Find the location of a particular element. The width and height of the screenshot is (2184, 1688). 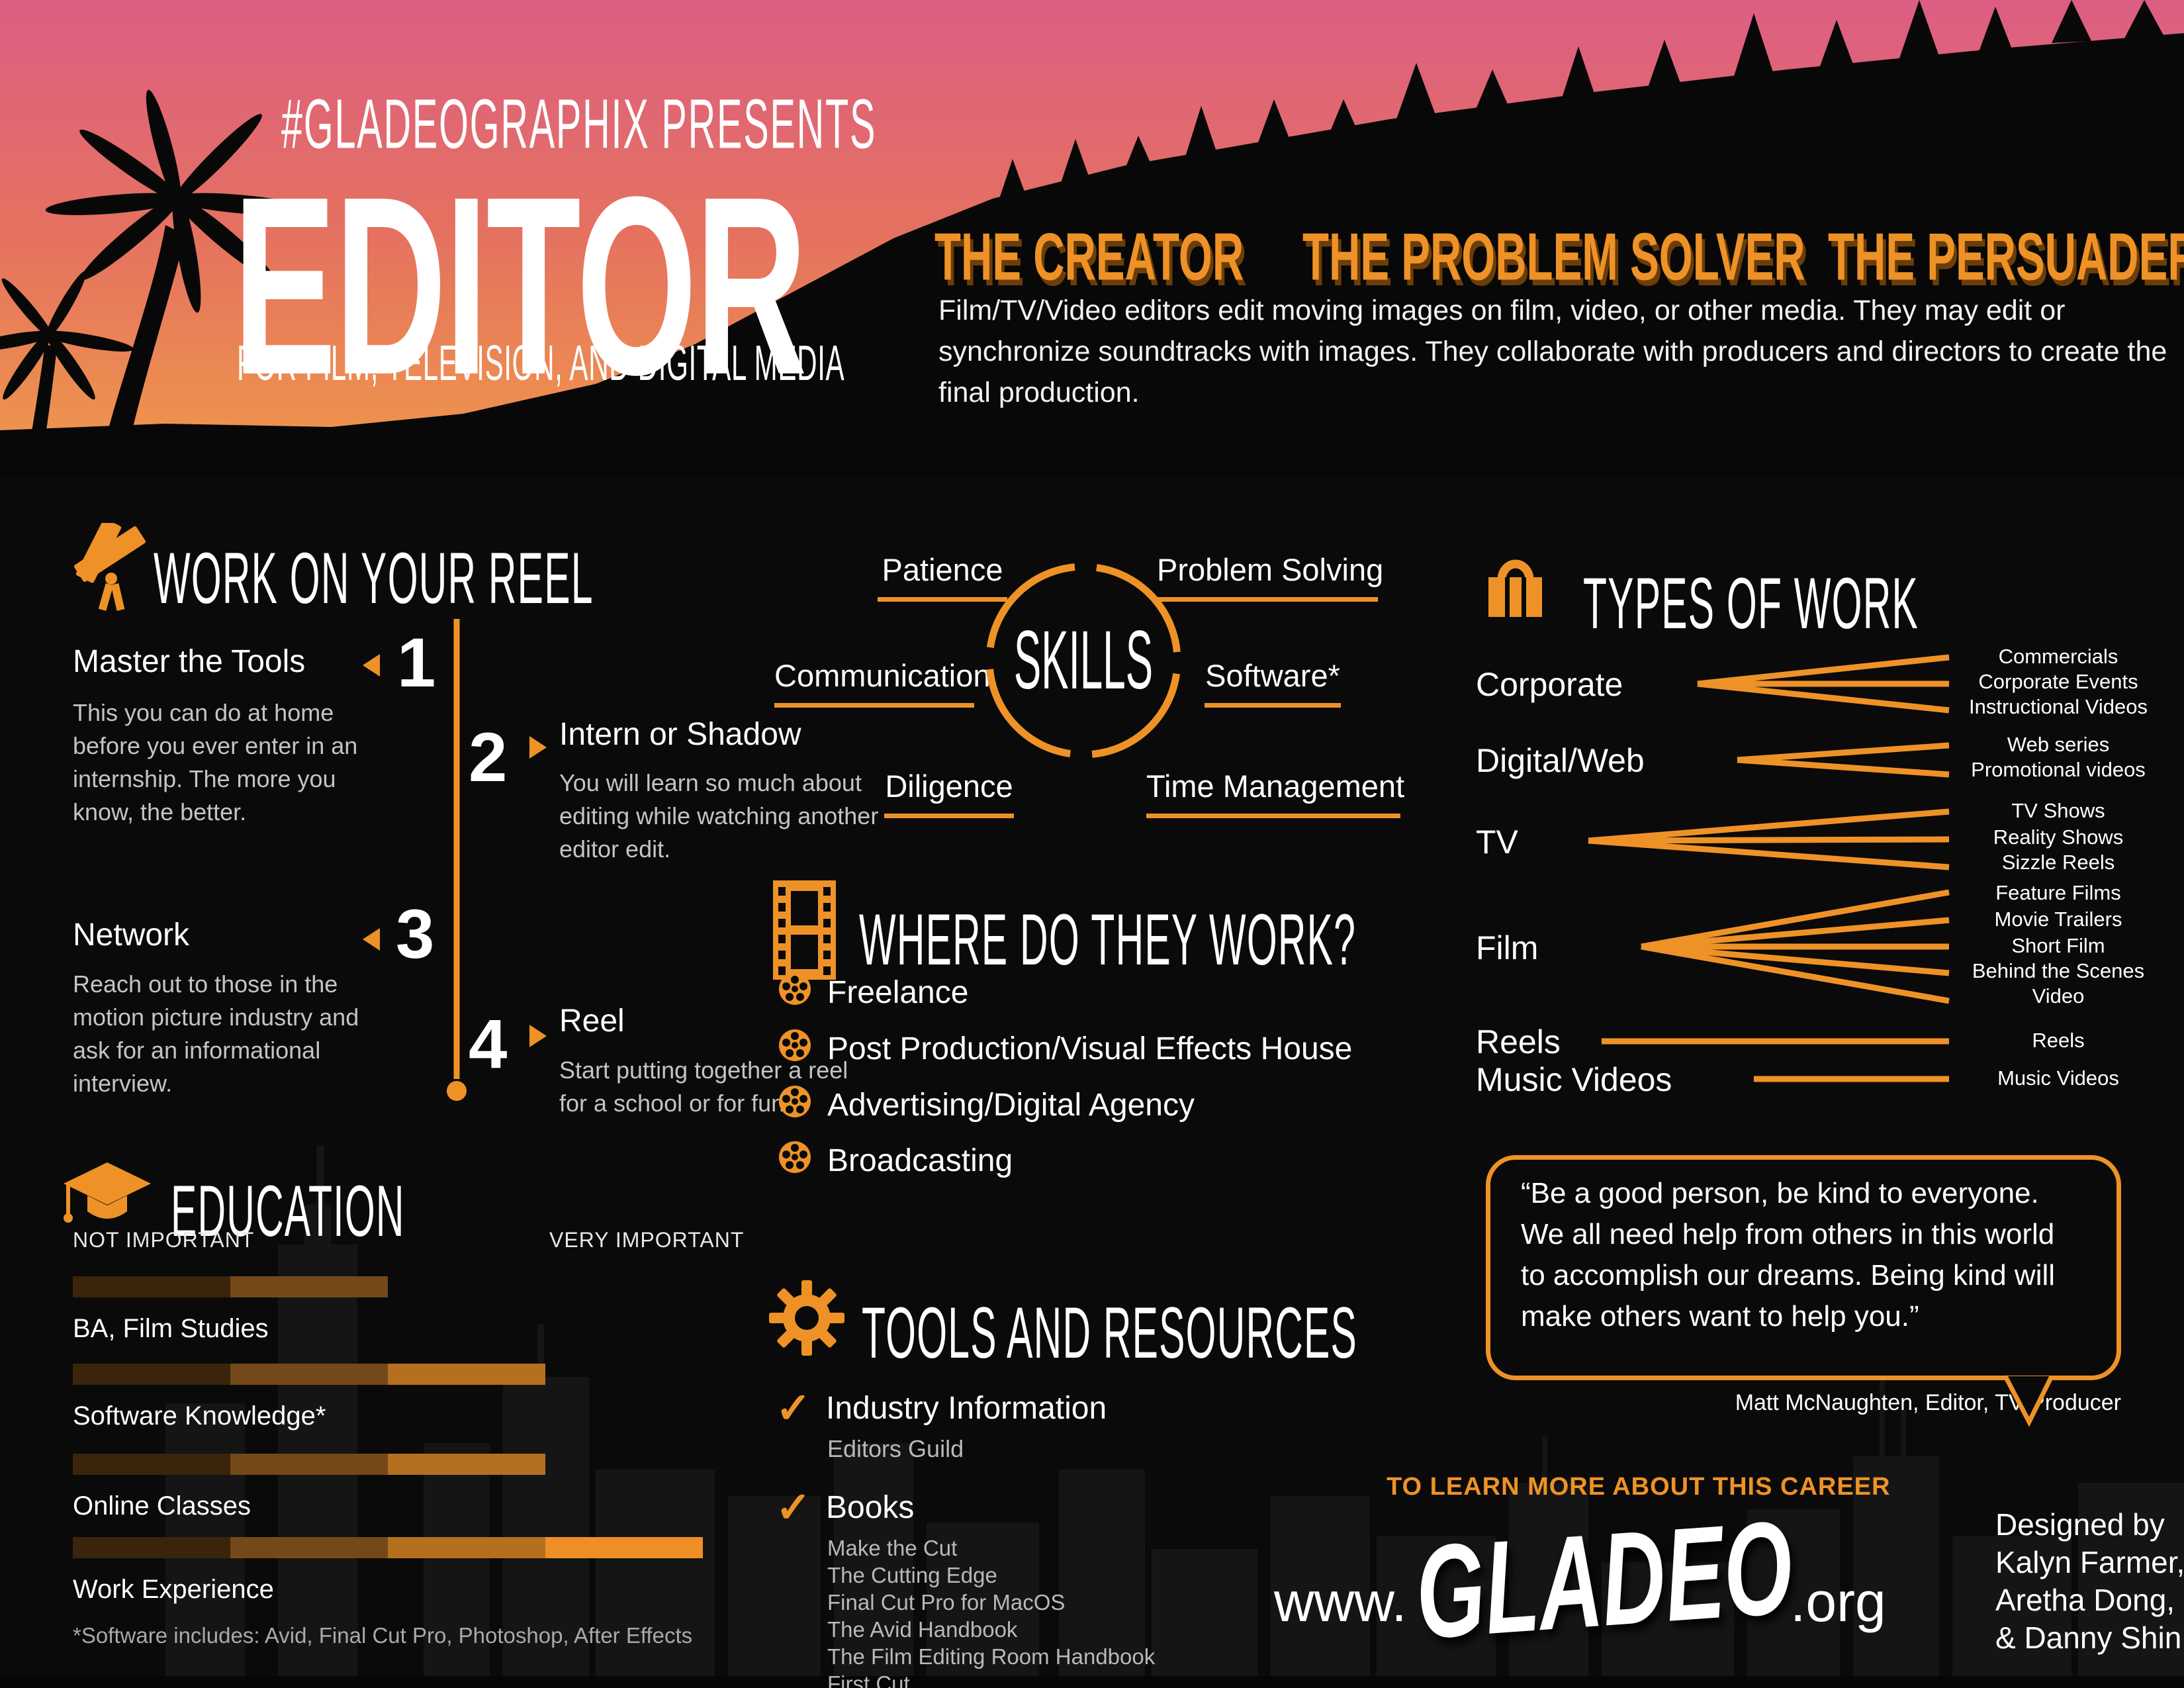

step3-arrow-icon is located at coordinates (371, 939).